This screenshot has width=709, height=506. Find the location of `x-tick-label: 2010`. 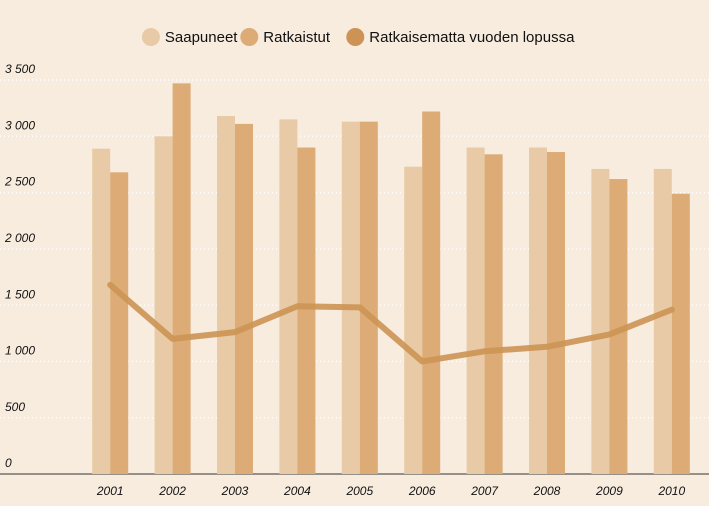

x-tick-label: 2010 is located at coordinates (671, 491).